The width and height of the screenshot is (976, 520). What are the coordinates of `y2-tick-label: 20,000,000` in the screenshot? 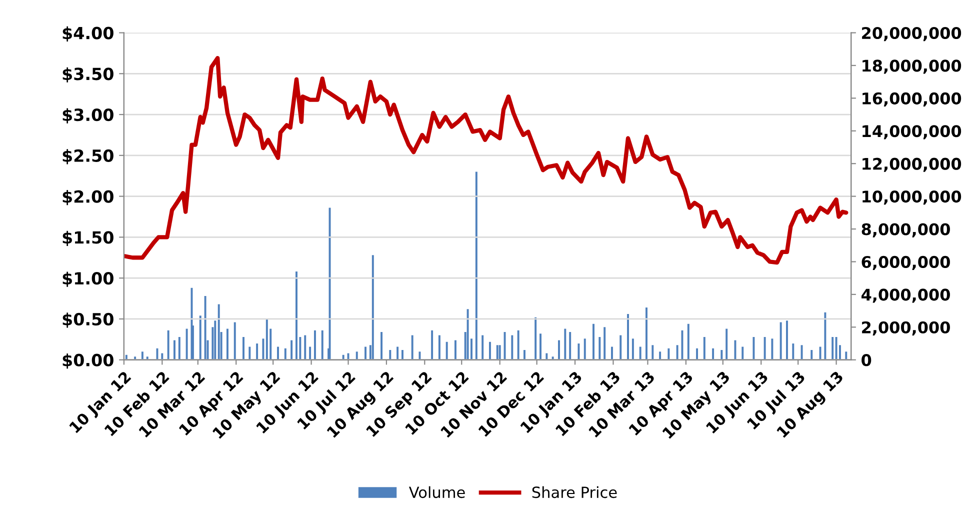 It's located at (912, 34).